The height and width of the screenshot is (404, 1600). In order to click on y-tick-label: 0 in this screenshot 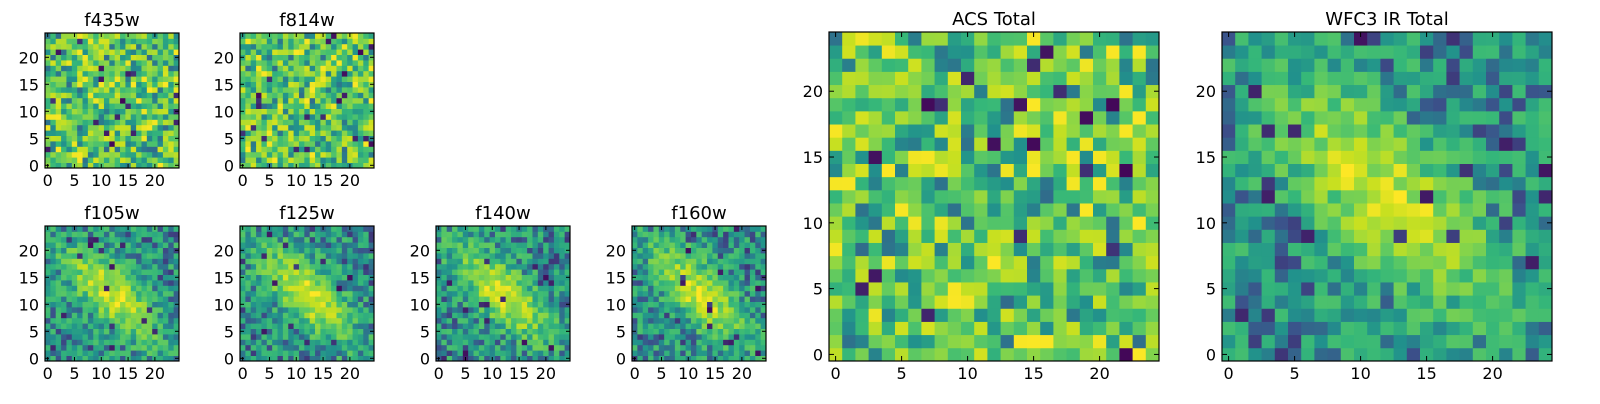, I will do `click(229, 165)`.